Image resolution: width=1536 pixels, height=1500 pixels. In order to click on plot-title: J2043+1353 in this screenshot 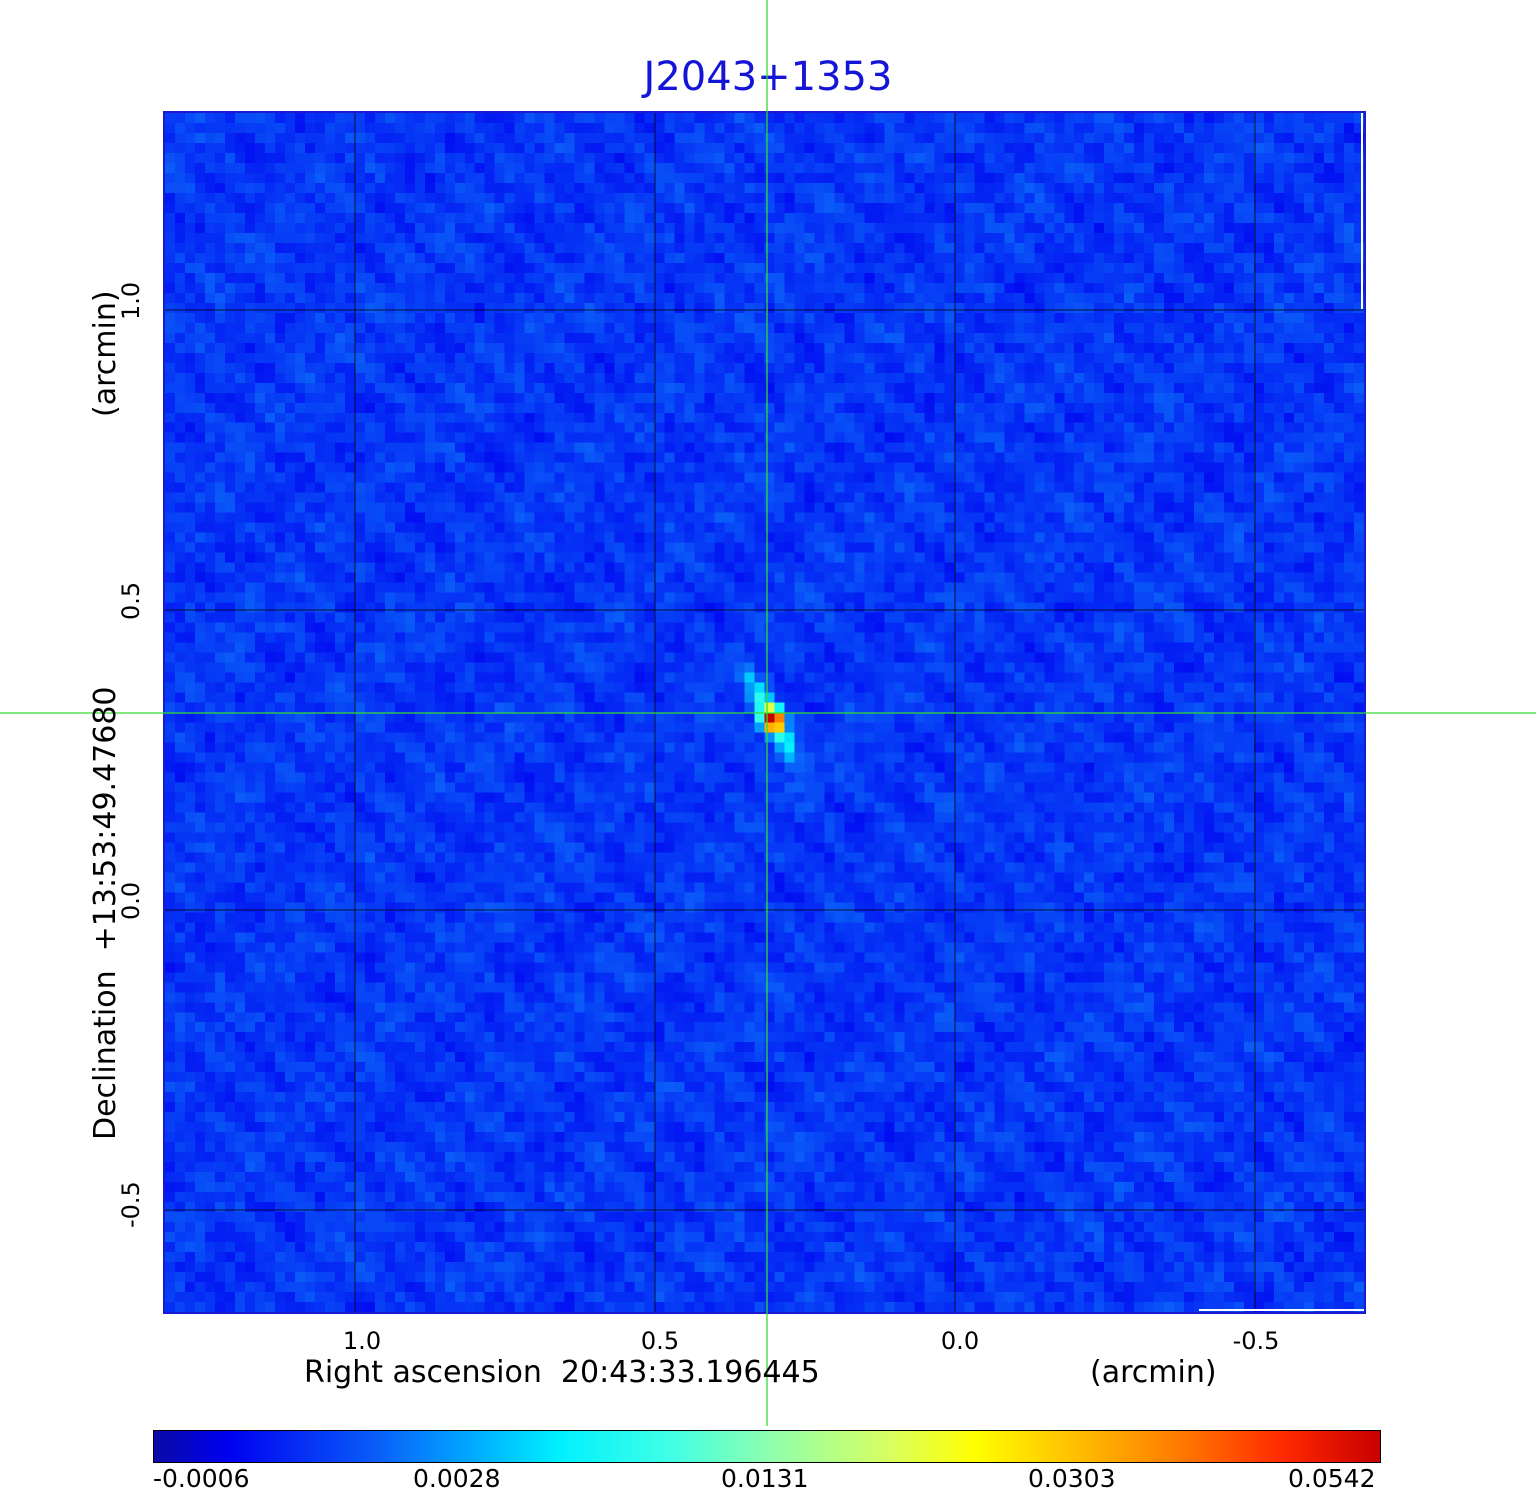, I will do `click(768, 77)`.